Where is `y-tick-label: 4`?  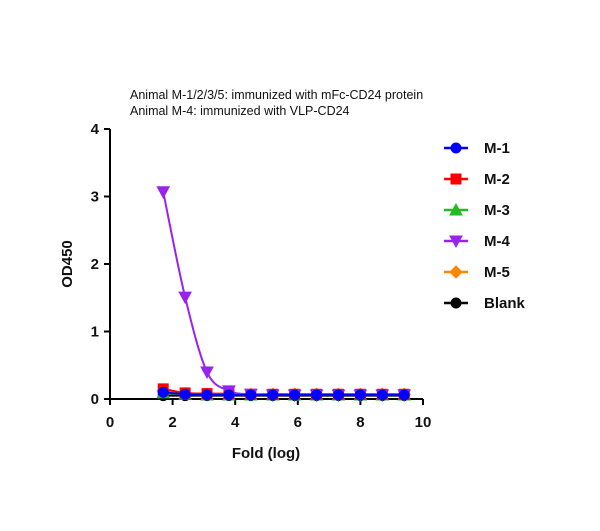 y-tick-label: 4 is located at coordinates (95, 129).